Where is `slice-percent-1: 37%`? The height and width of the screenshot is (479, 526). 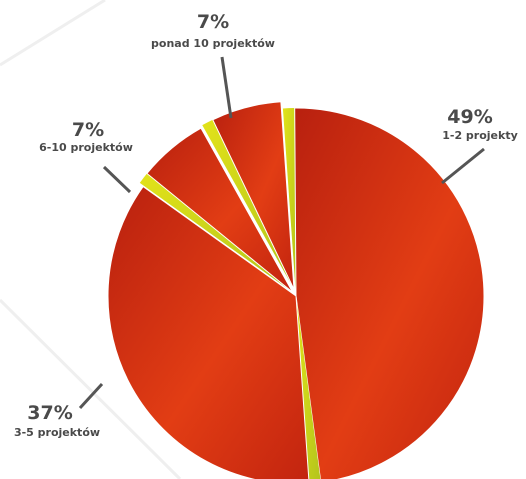
slice-percent-1: 37% is located at coordinates (49, 413).